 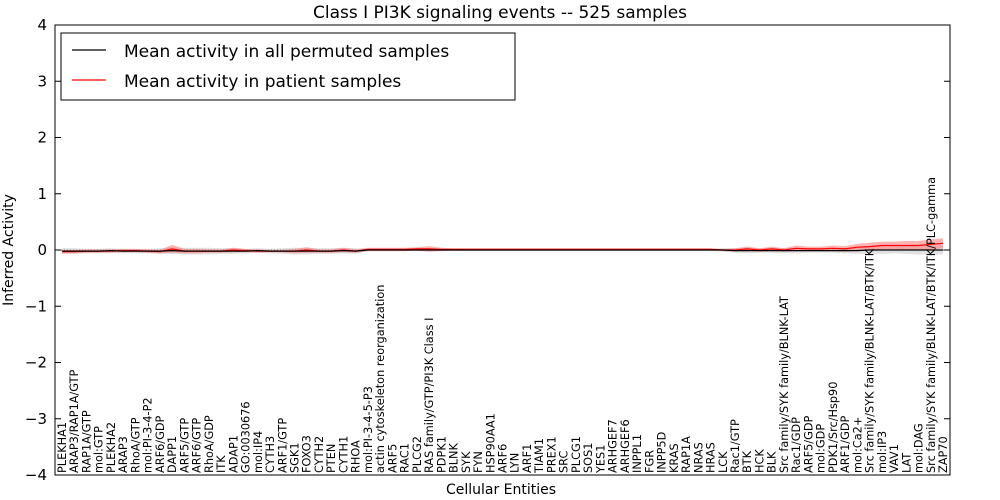 What do you see at coordinates (857, 445) in the screenshot?
I see `x-tick-label: mol:Ca2+` at bounding box center [857, 445].